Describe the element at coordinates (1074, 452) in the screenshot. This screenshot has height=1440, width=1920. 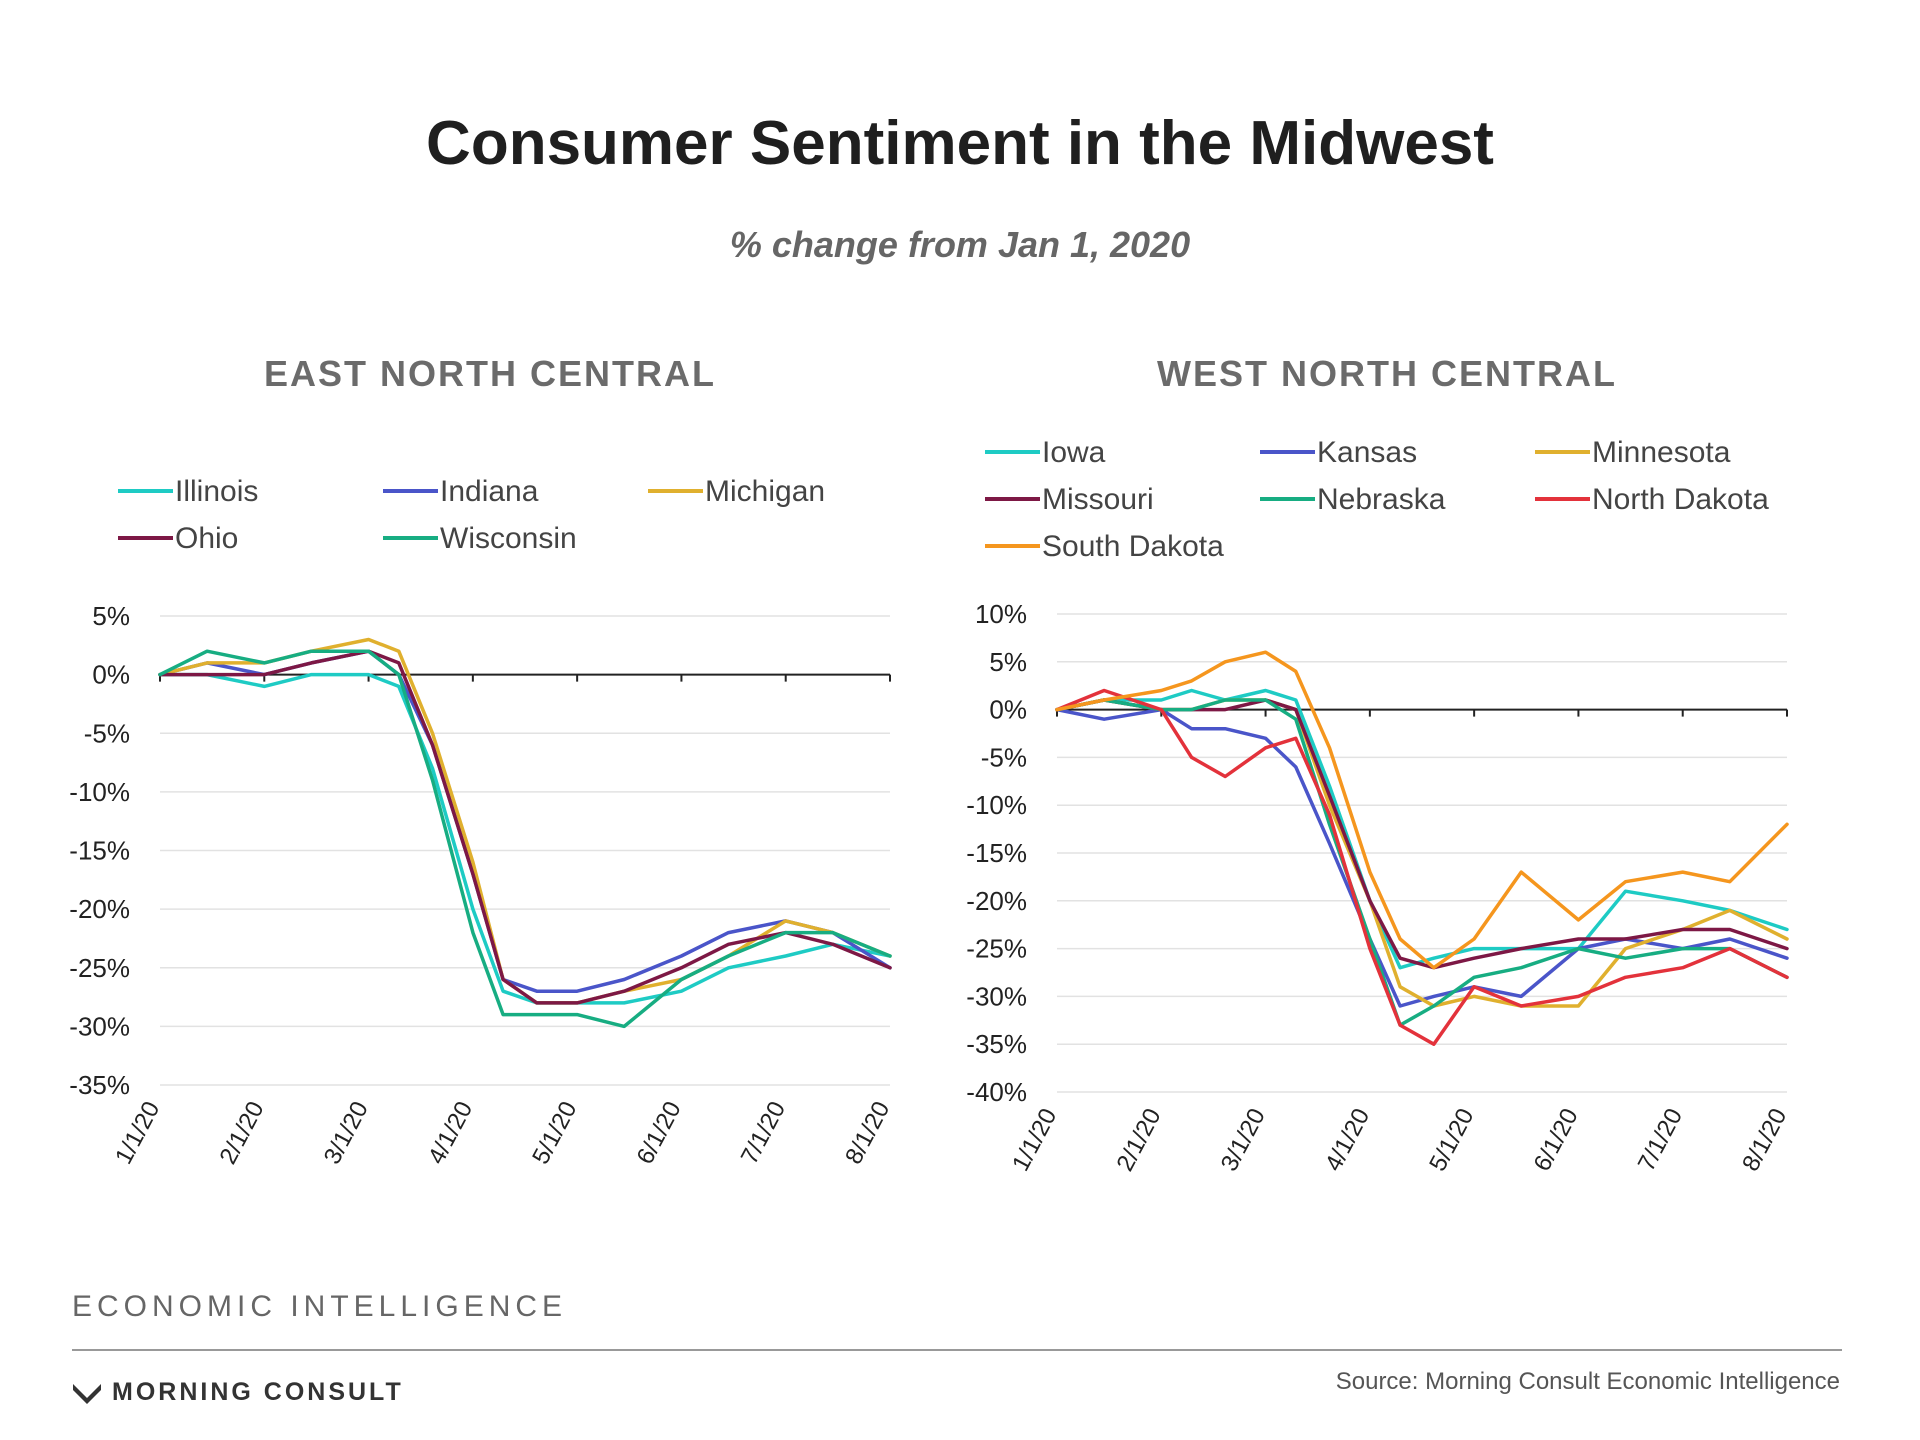
I see `legend-label-iowa: Iowa` at that location.